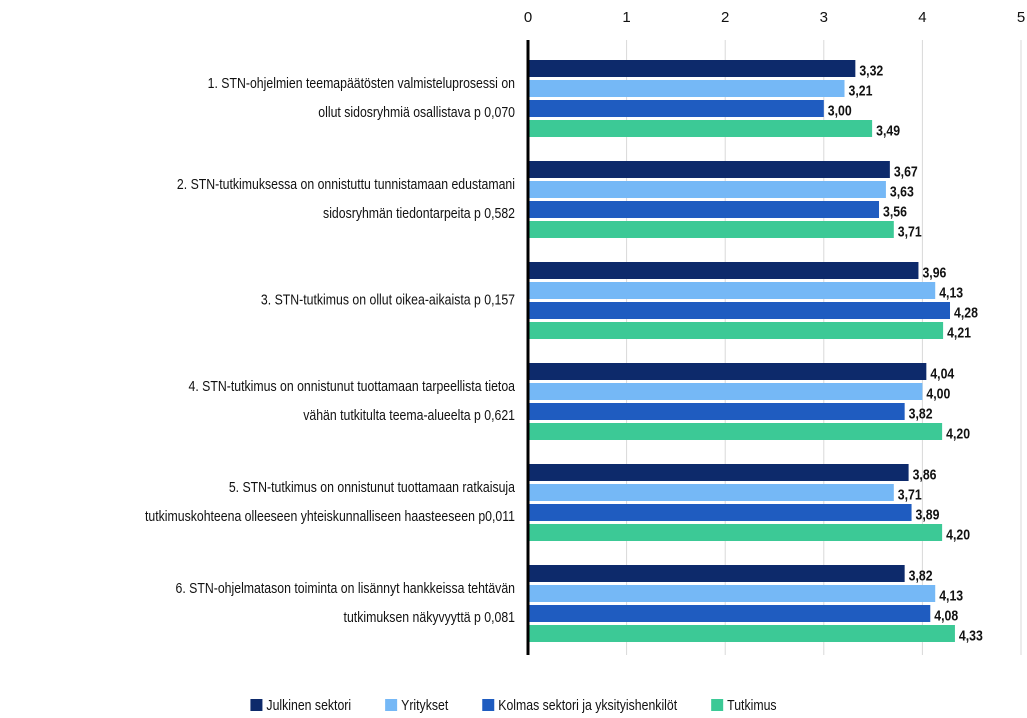  What do you see at coordinates (416, 112) in the screenshot?
I see `category-label: ollut sidosryhmiä osallistava p 0,070` at bounding box center [416, 112].